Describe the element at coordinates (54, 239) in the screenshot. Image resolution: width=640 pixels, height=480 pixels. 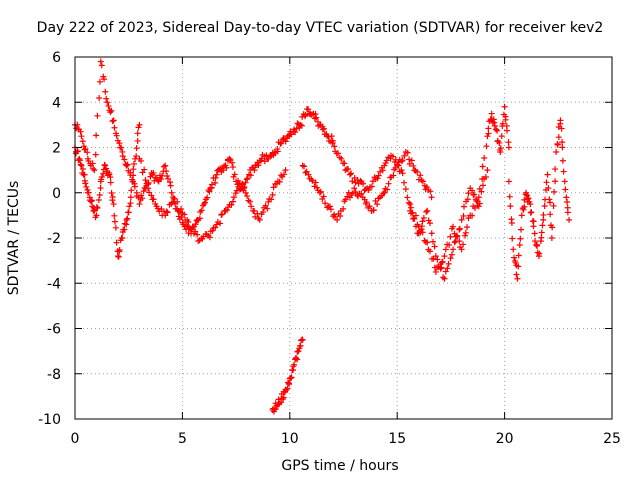
I see `y-tick-label: -2` at that location.